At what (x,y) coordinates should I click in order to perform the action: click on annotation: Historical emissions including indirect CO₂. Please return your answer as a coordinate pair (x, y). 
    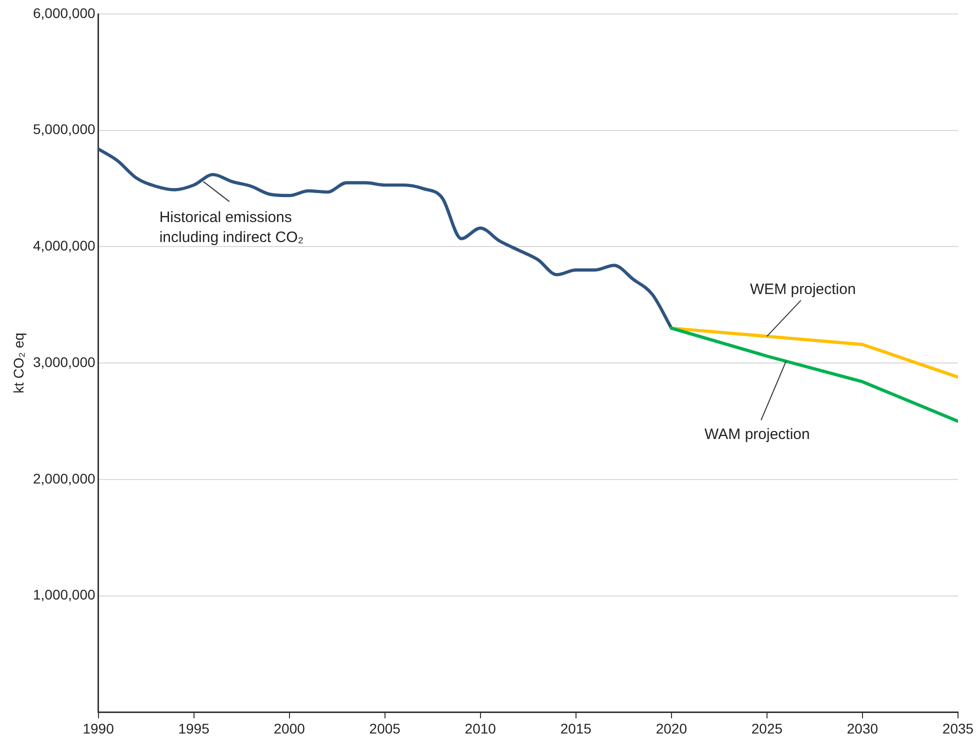
    Looking at the image, I should click on (231, 228).